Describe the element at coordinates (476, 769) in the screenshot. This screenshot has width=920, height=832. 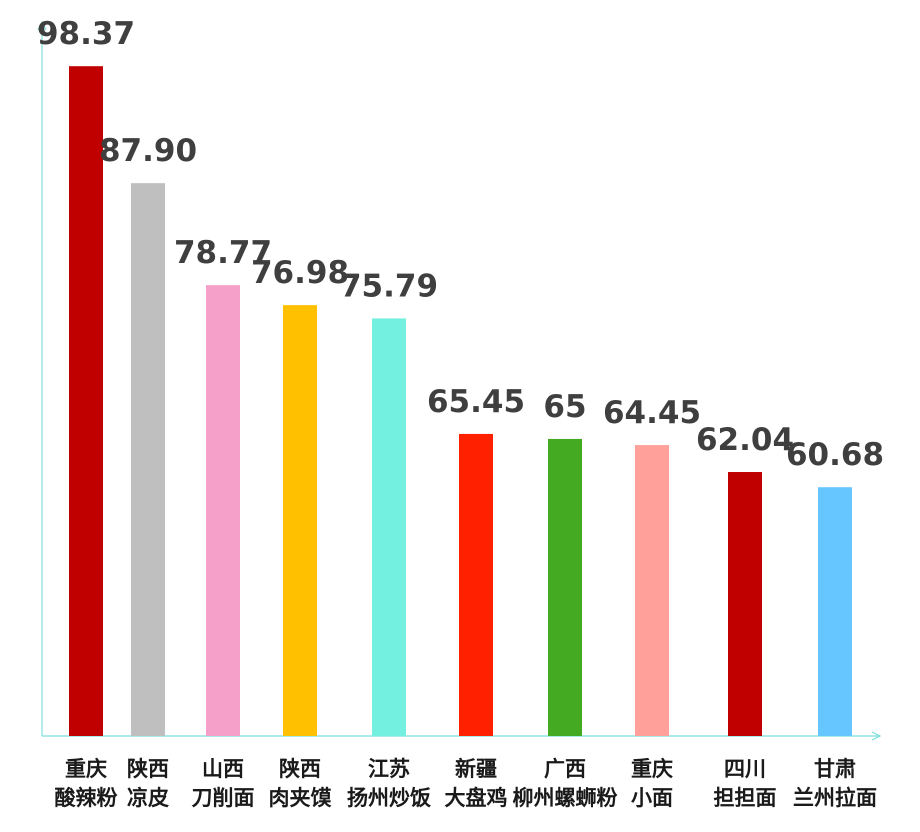
I see `category-label-6-line-1: 新疆` at that location.